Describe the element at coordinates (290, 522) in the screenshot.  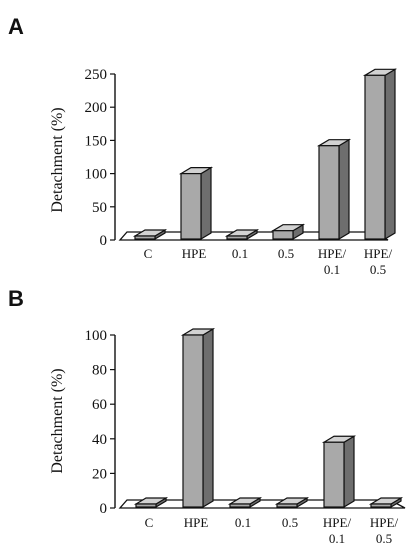
I see `panel-b-category-label: 0.5` at that location.